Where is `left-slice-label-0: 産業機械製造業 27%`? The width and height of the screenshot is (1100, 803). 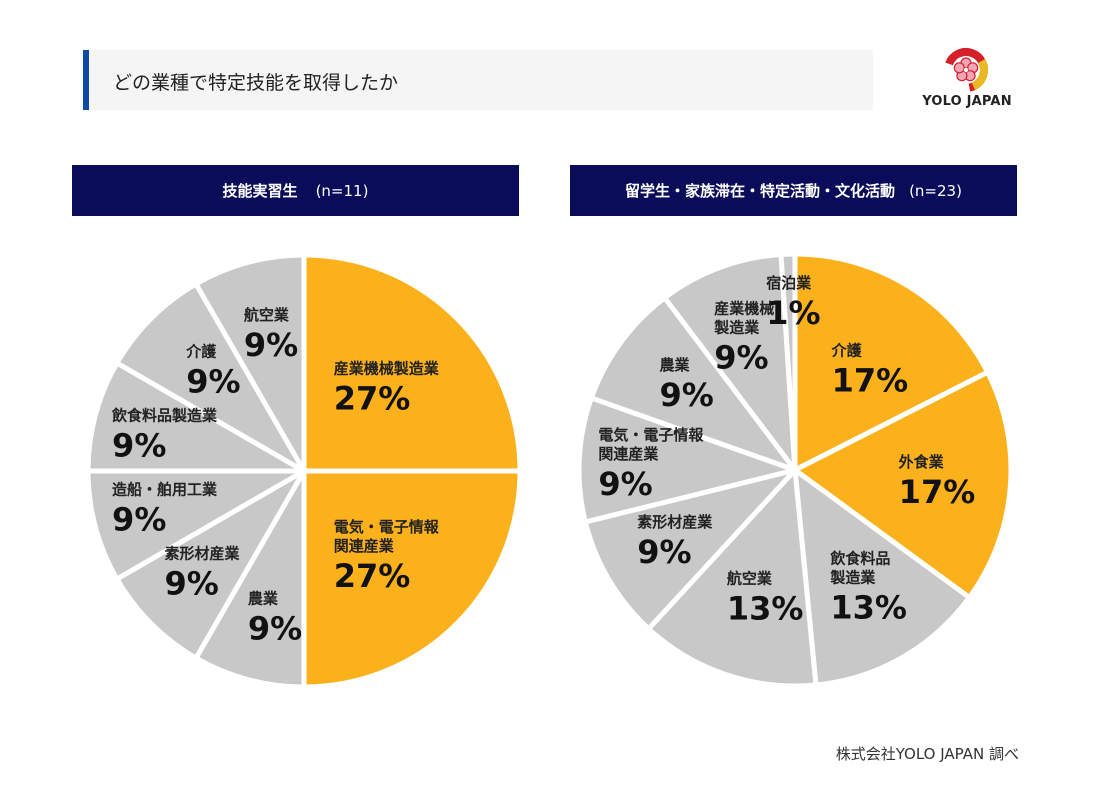 left-slice-label-0: 産業機械製造業 27% is located at coordinates (387, 388).